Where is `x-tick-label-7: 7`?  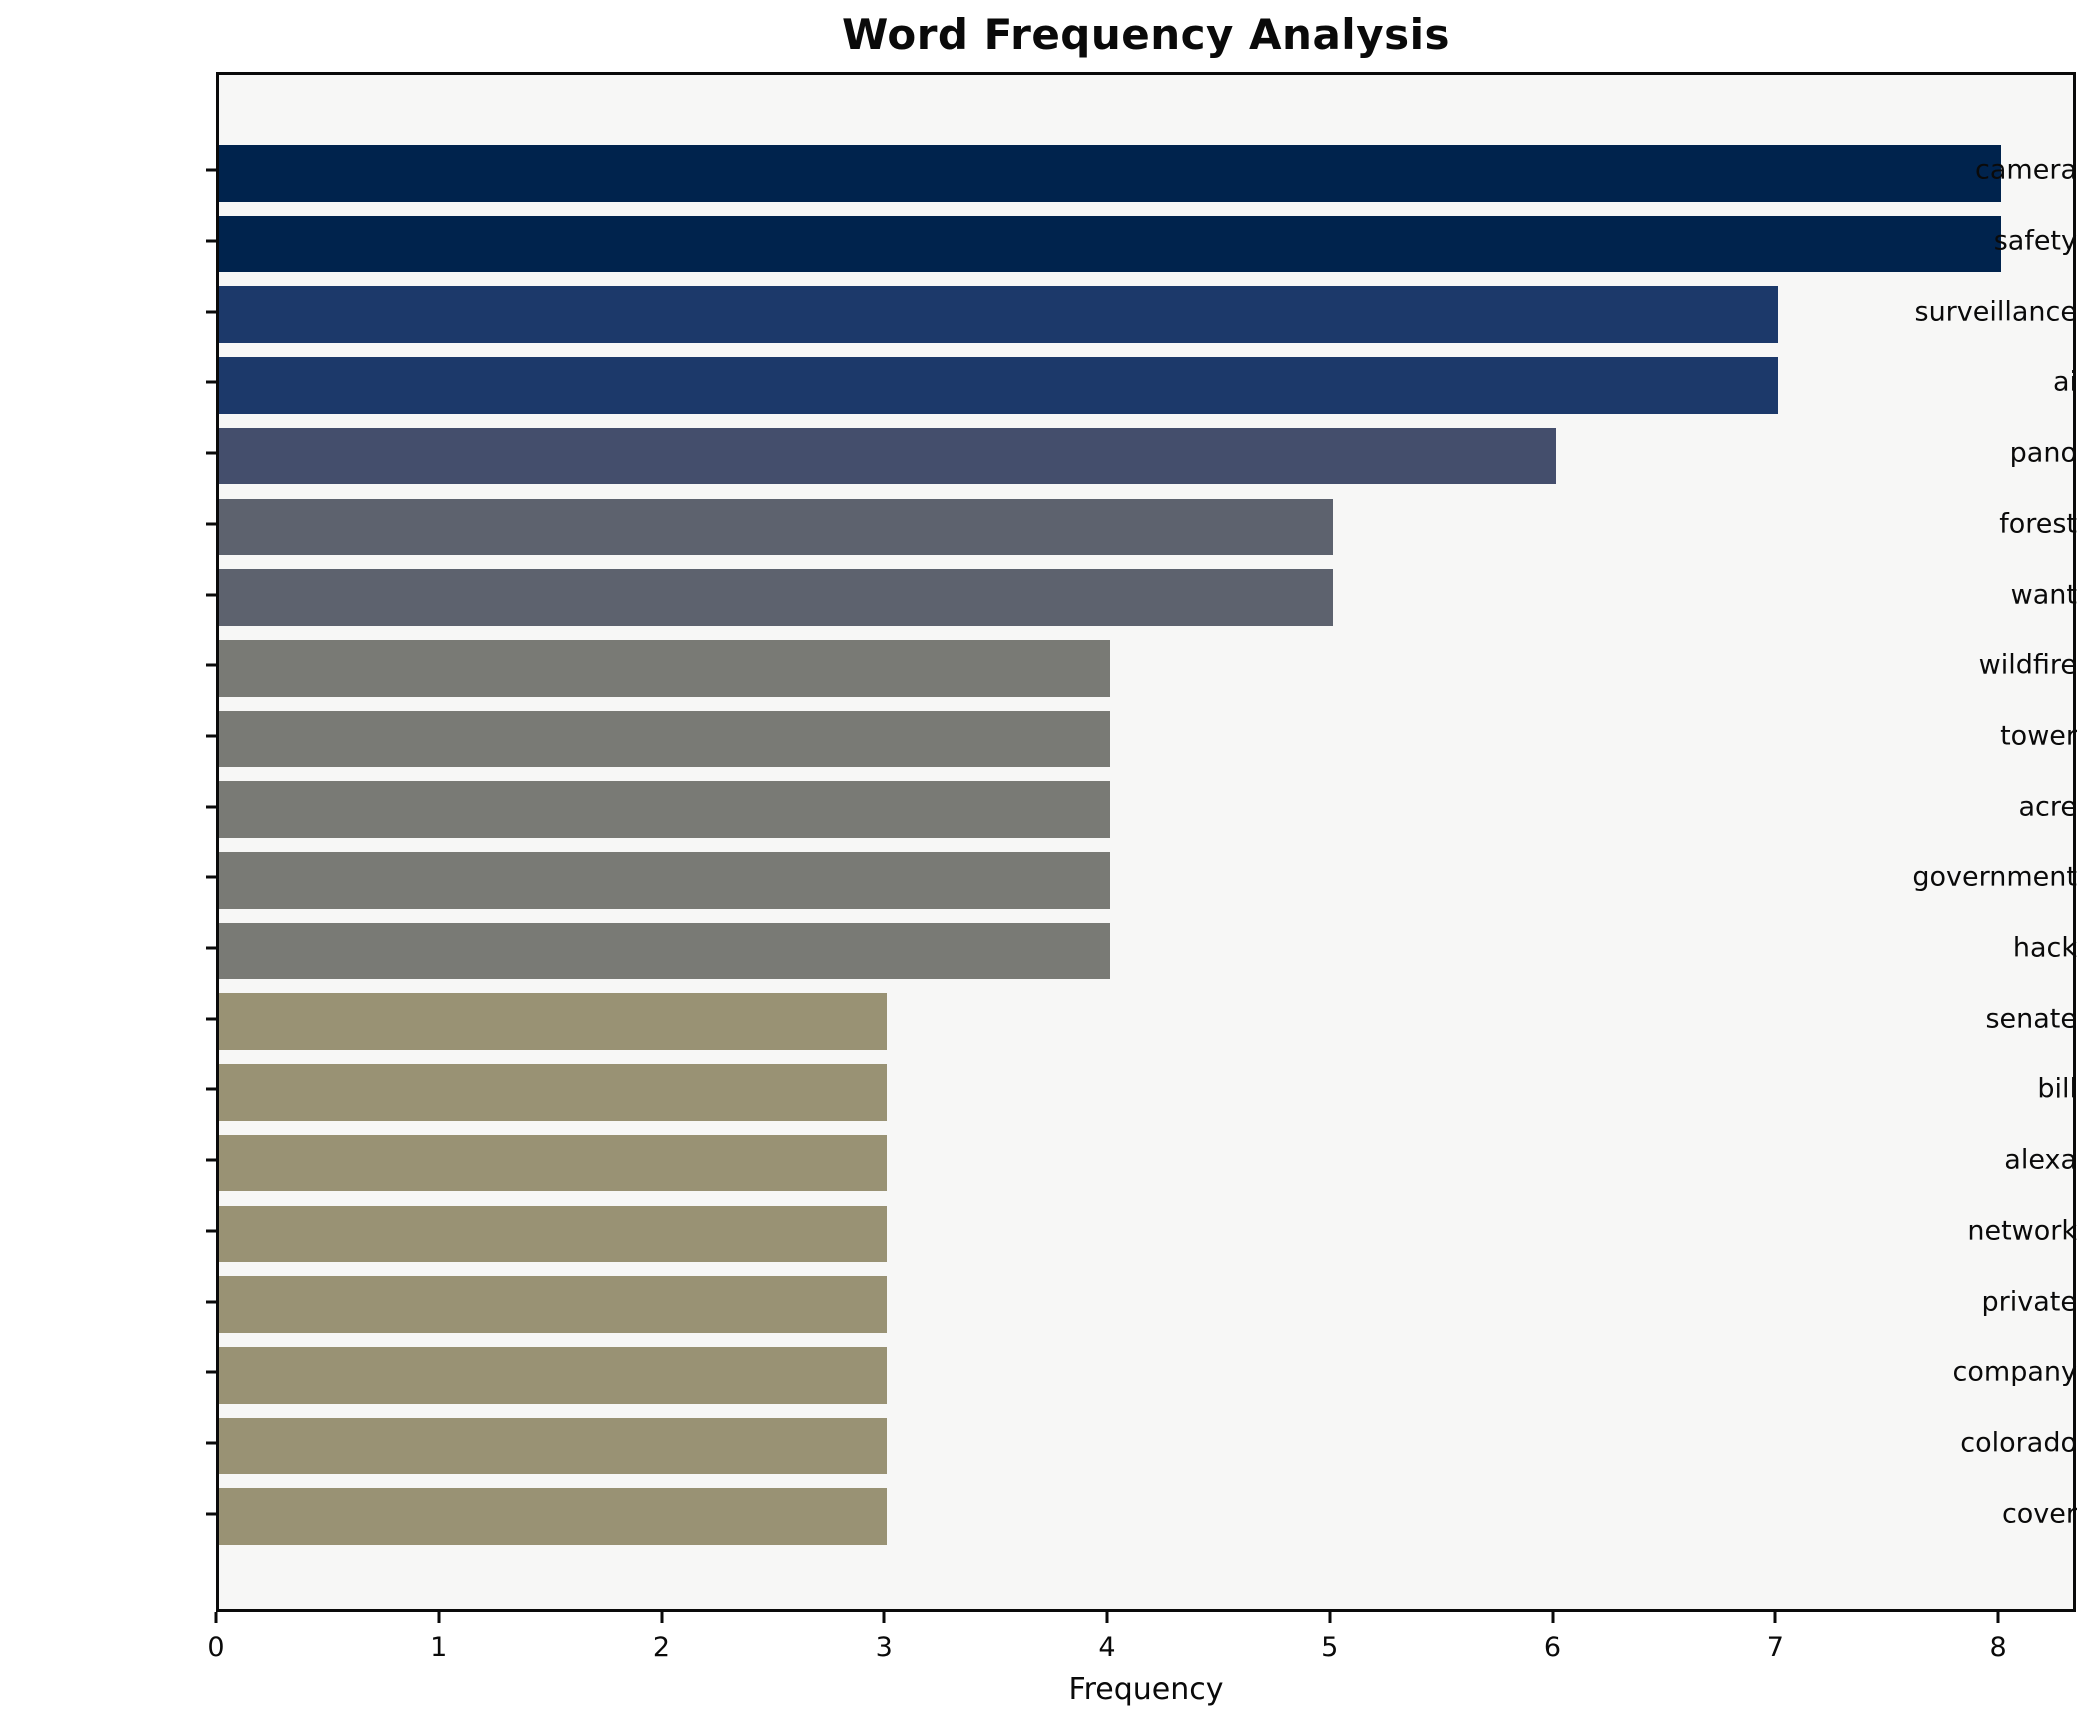 x-tick-label-7: 7 is located at coordinates (1775, 1647).